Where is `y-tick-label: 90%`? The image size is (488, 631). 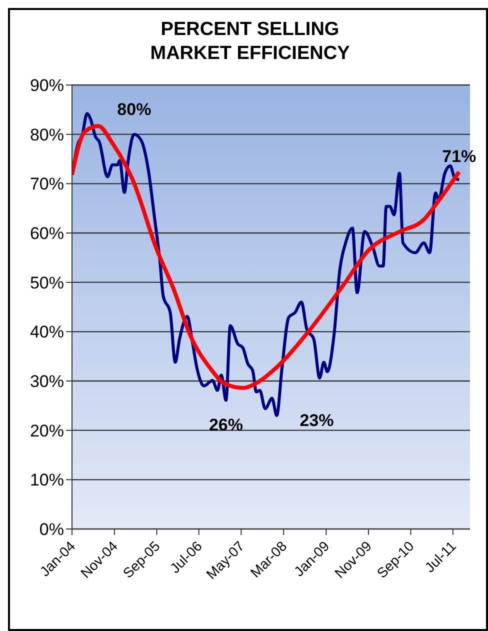
y-tick-label: 90% is located at coordinates (47, 86).